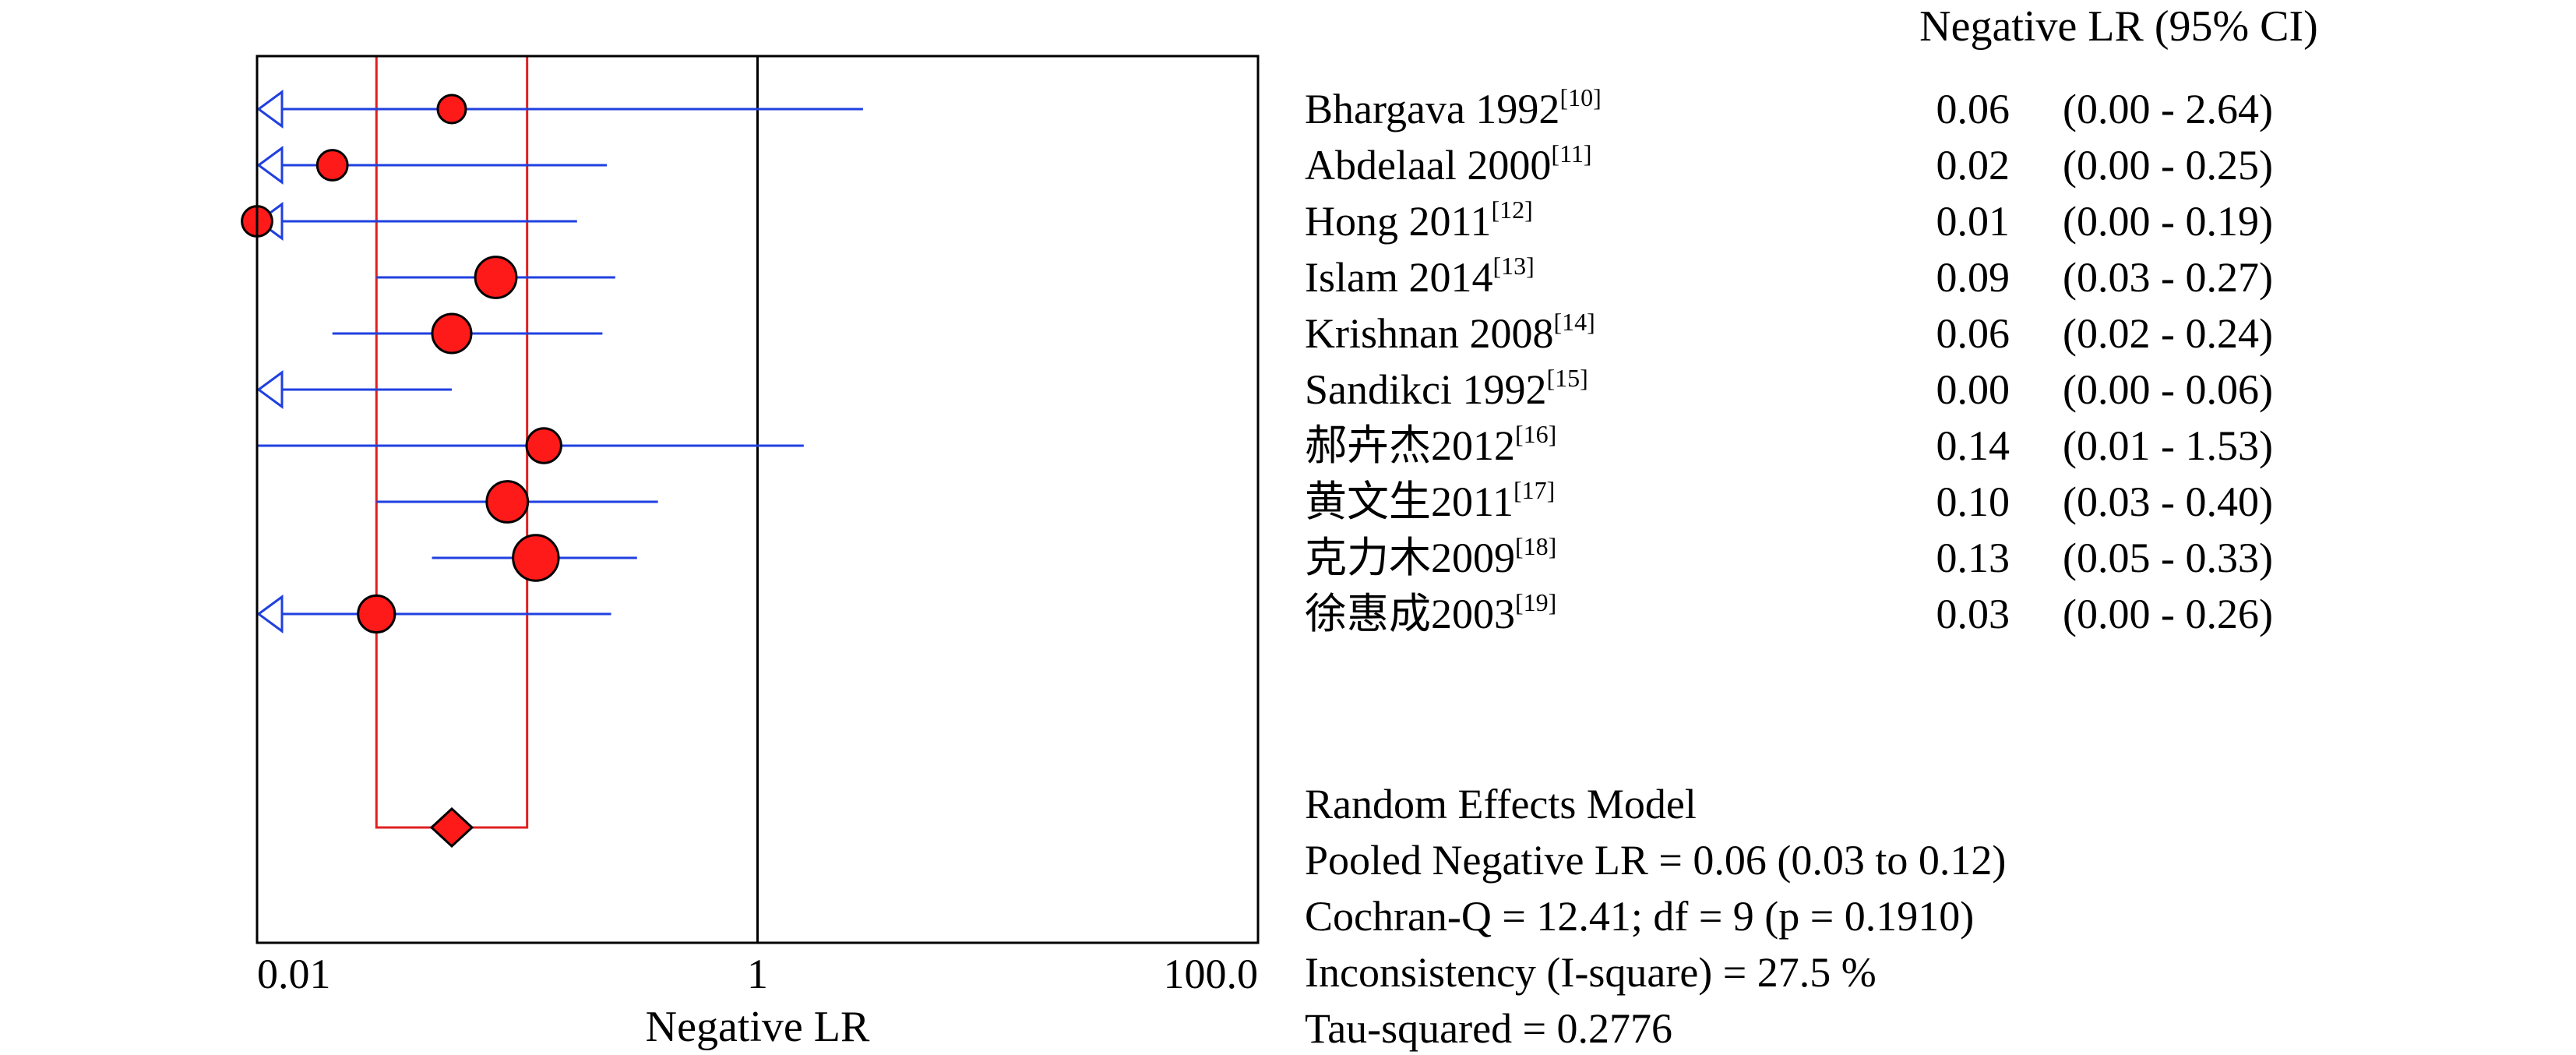  What do you see at coordinates (2168, 558) in the screenshot?
I see `study-ci: (0.05 - 0.33)` at bounding box center [2168, 558].